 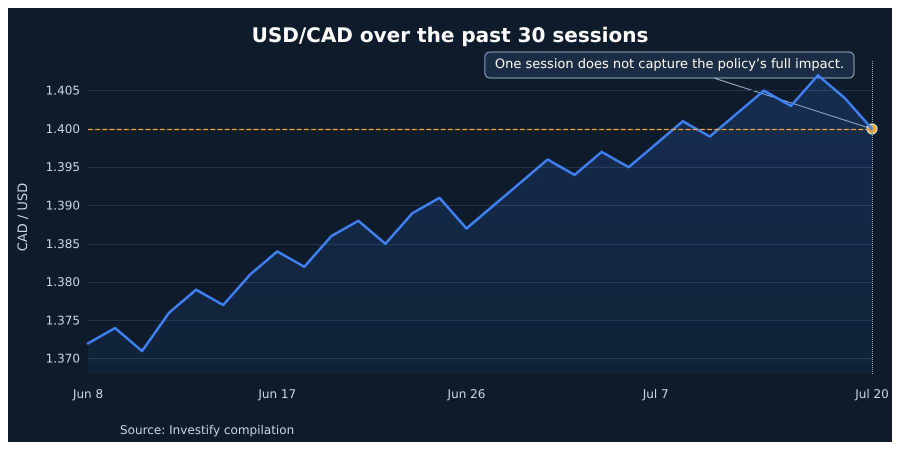 What do you see at coordinates (63, 243) in the screenshot?
I see `y-tick-label: 1.385` at bounding box center [63, 243].